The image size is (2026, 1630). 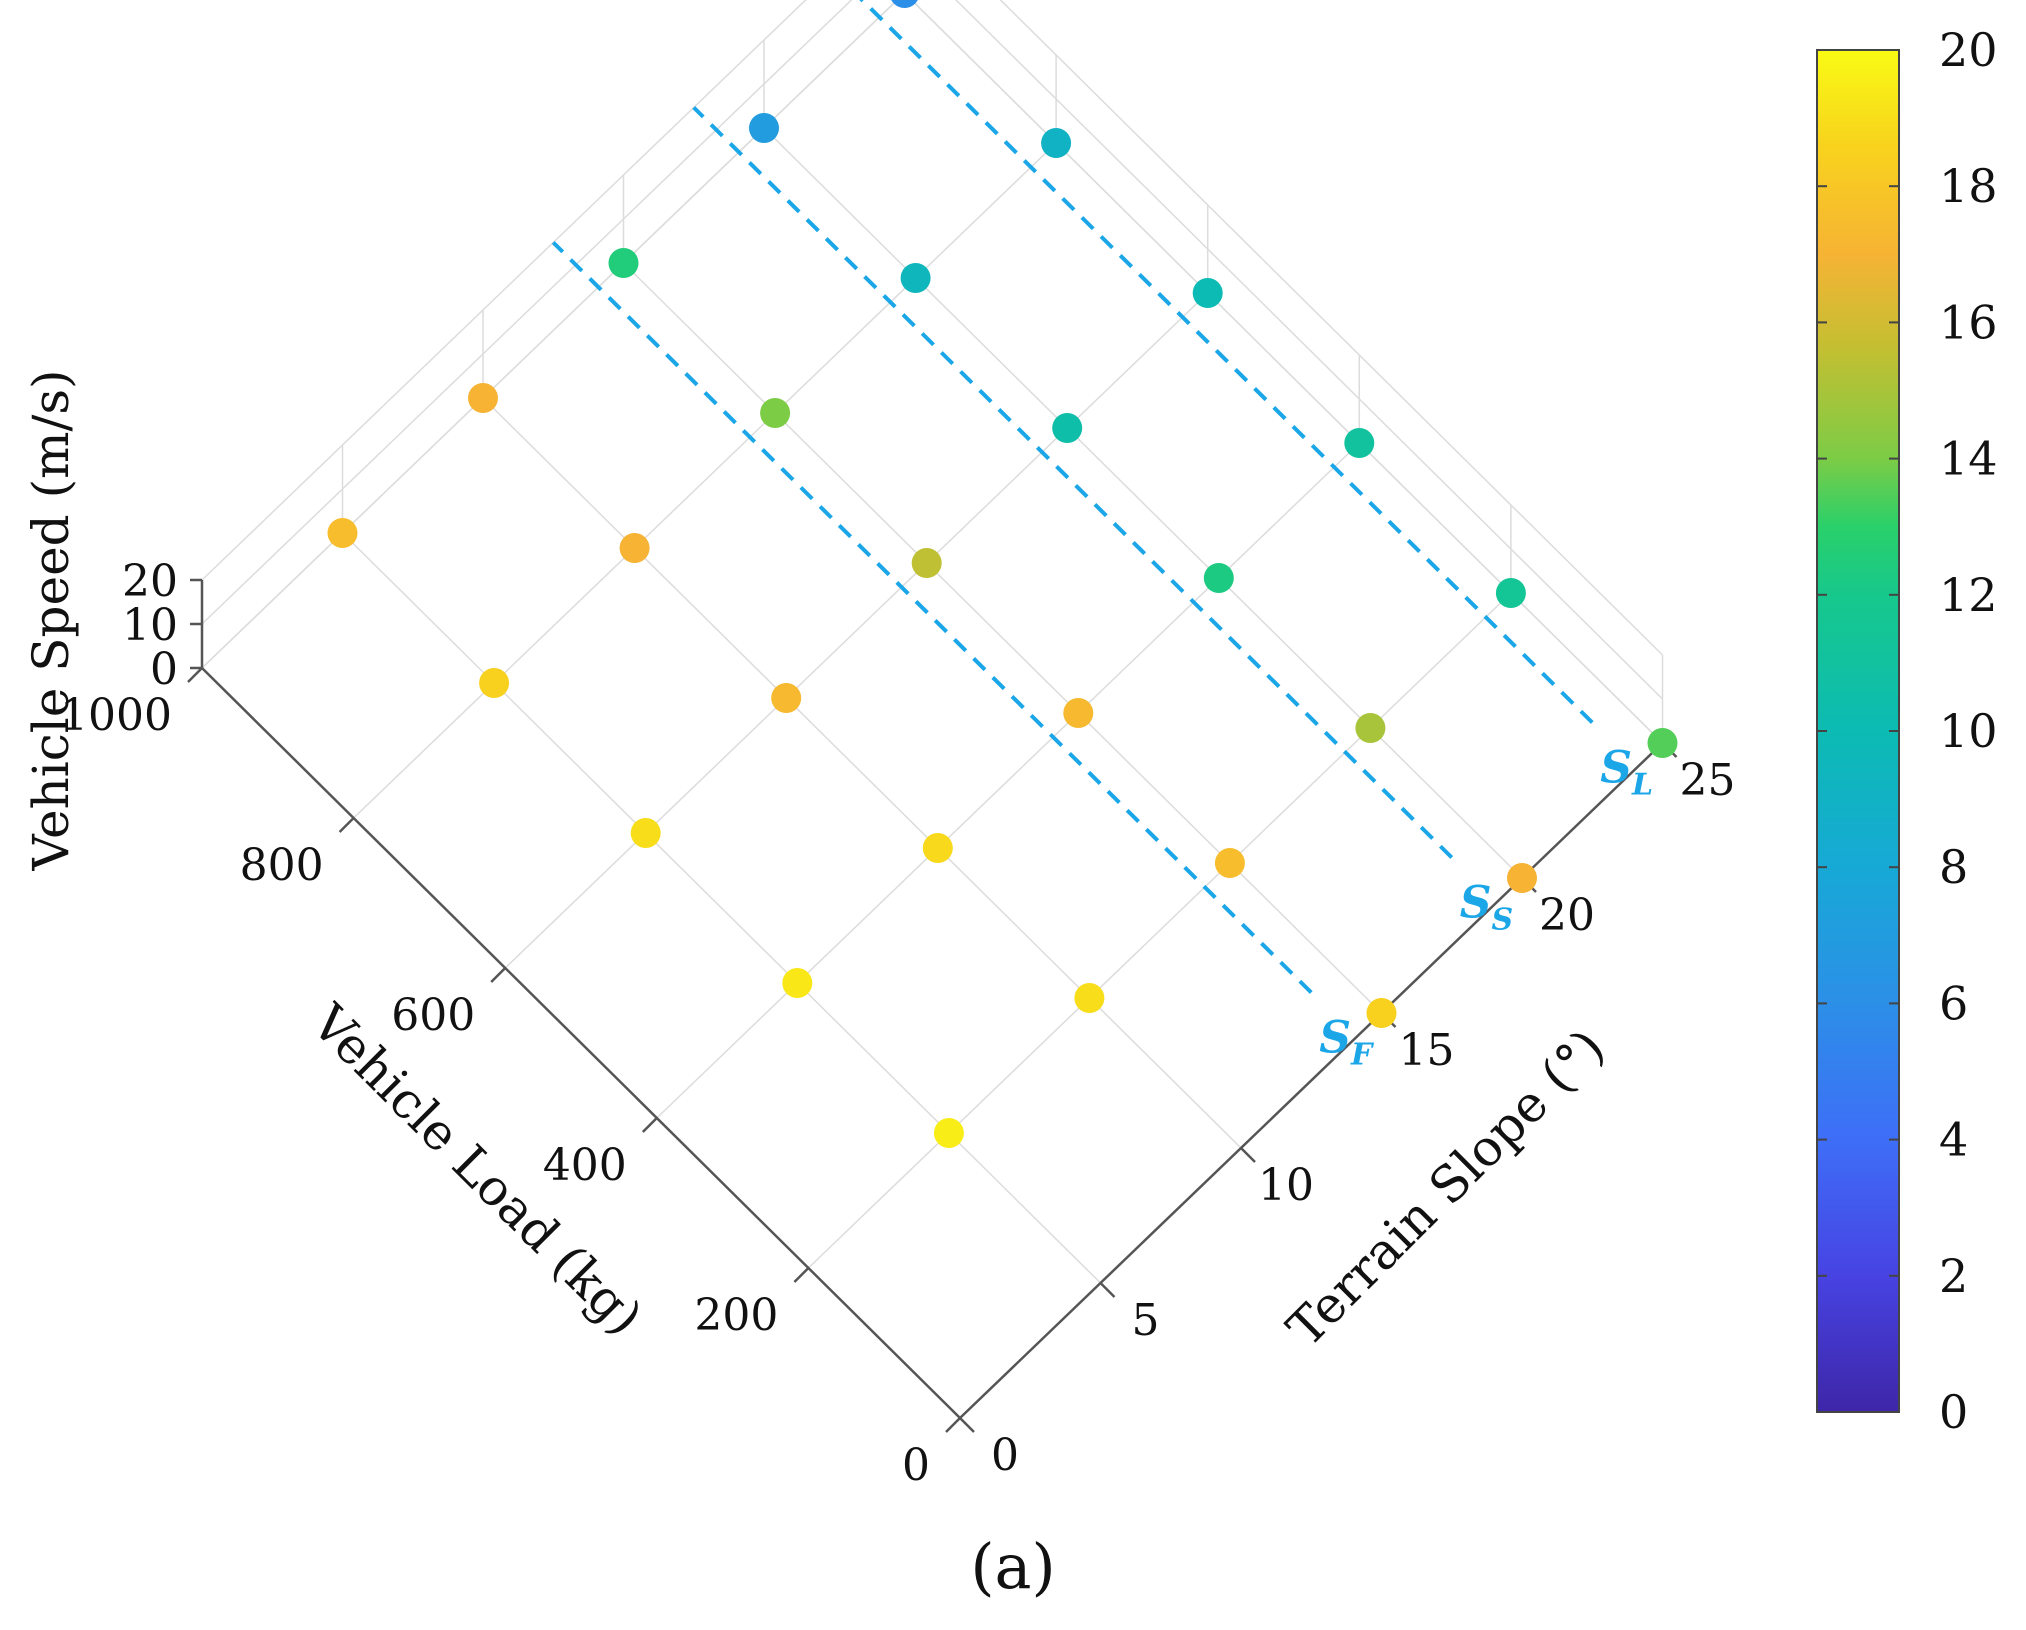 I want to click on speed-tick-label: 20, so click(x=150, y=581).